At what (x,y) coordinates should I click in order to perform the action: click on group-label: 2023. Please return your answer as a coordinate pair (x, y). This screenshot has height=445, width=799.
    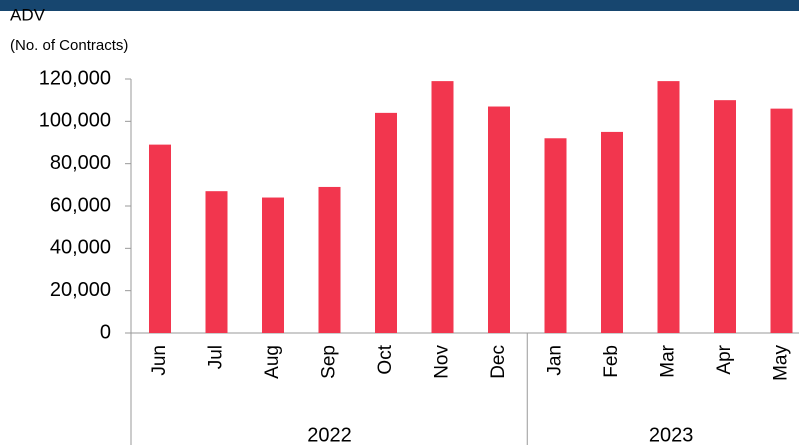
    Looking at the image, I should click on (671, 434).